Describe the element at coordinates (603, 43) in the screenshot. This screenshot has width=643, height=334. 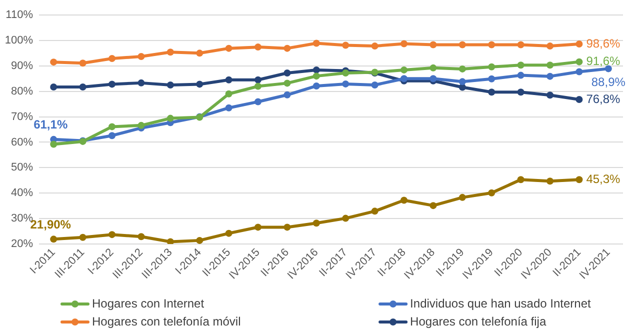
I see `data-label: 98,6%` at that location.